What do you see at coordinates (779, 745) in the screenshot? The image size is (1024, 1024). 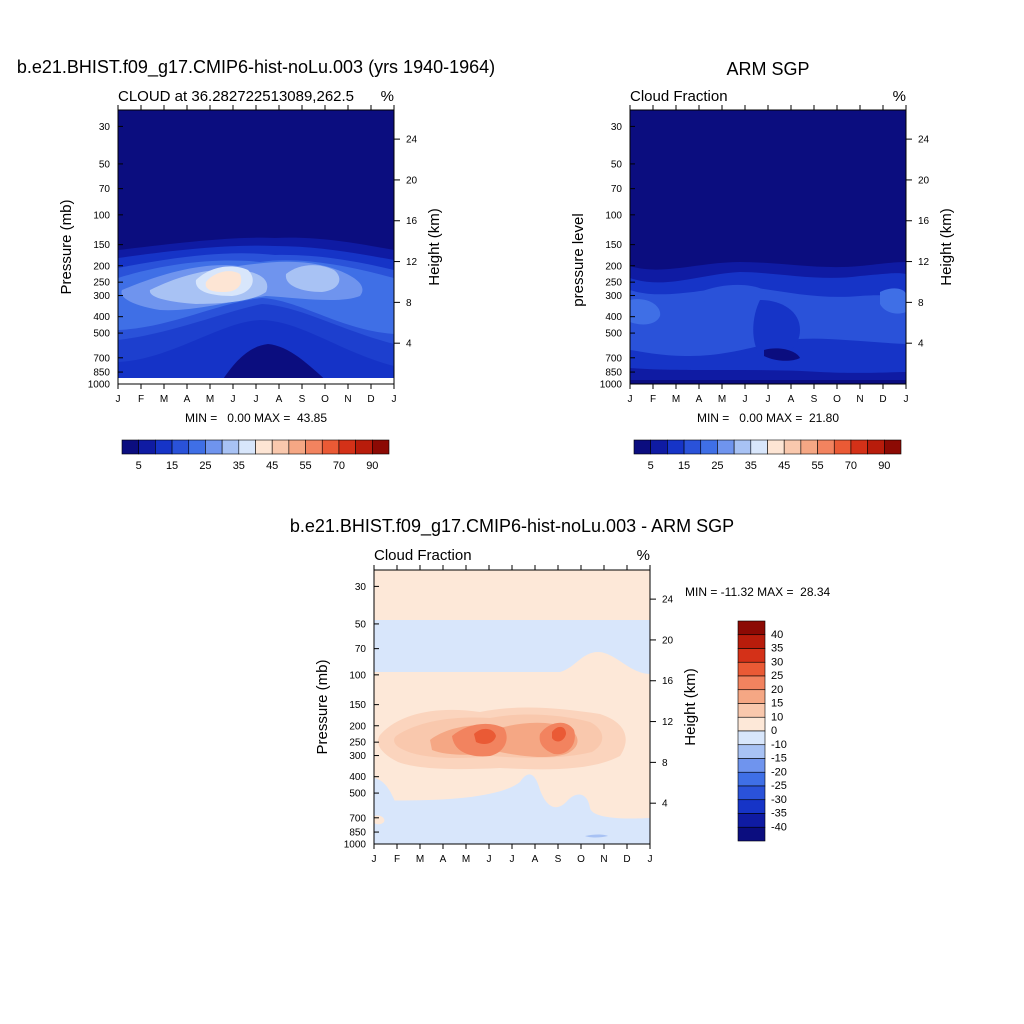 I see `colorbar-label: -10` at bounding box center [779, 745].